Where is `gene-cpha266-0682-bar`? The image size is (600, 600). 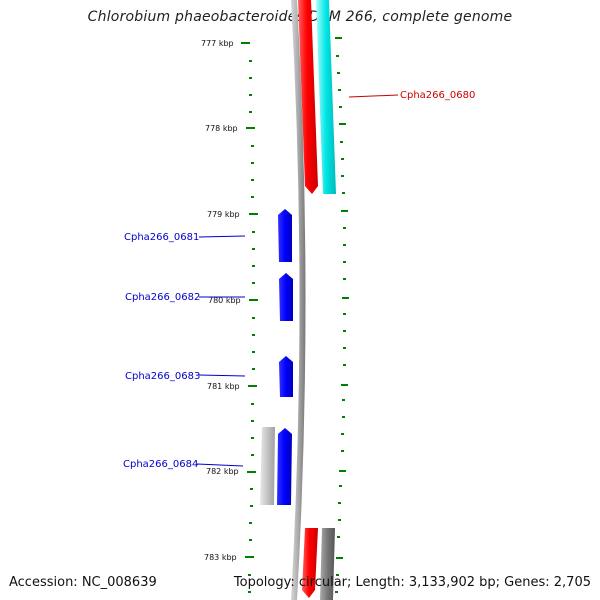
gene-cpha266-0682-bar is located at coordinates (286, 297).